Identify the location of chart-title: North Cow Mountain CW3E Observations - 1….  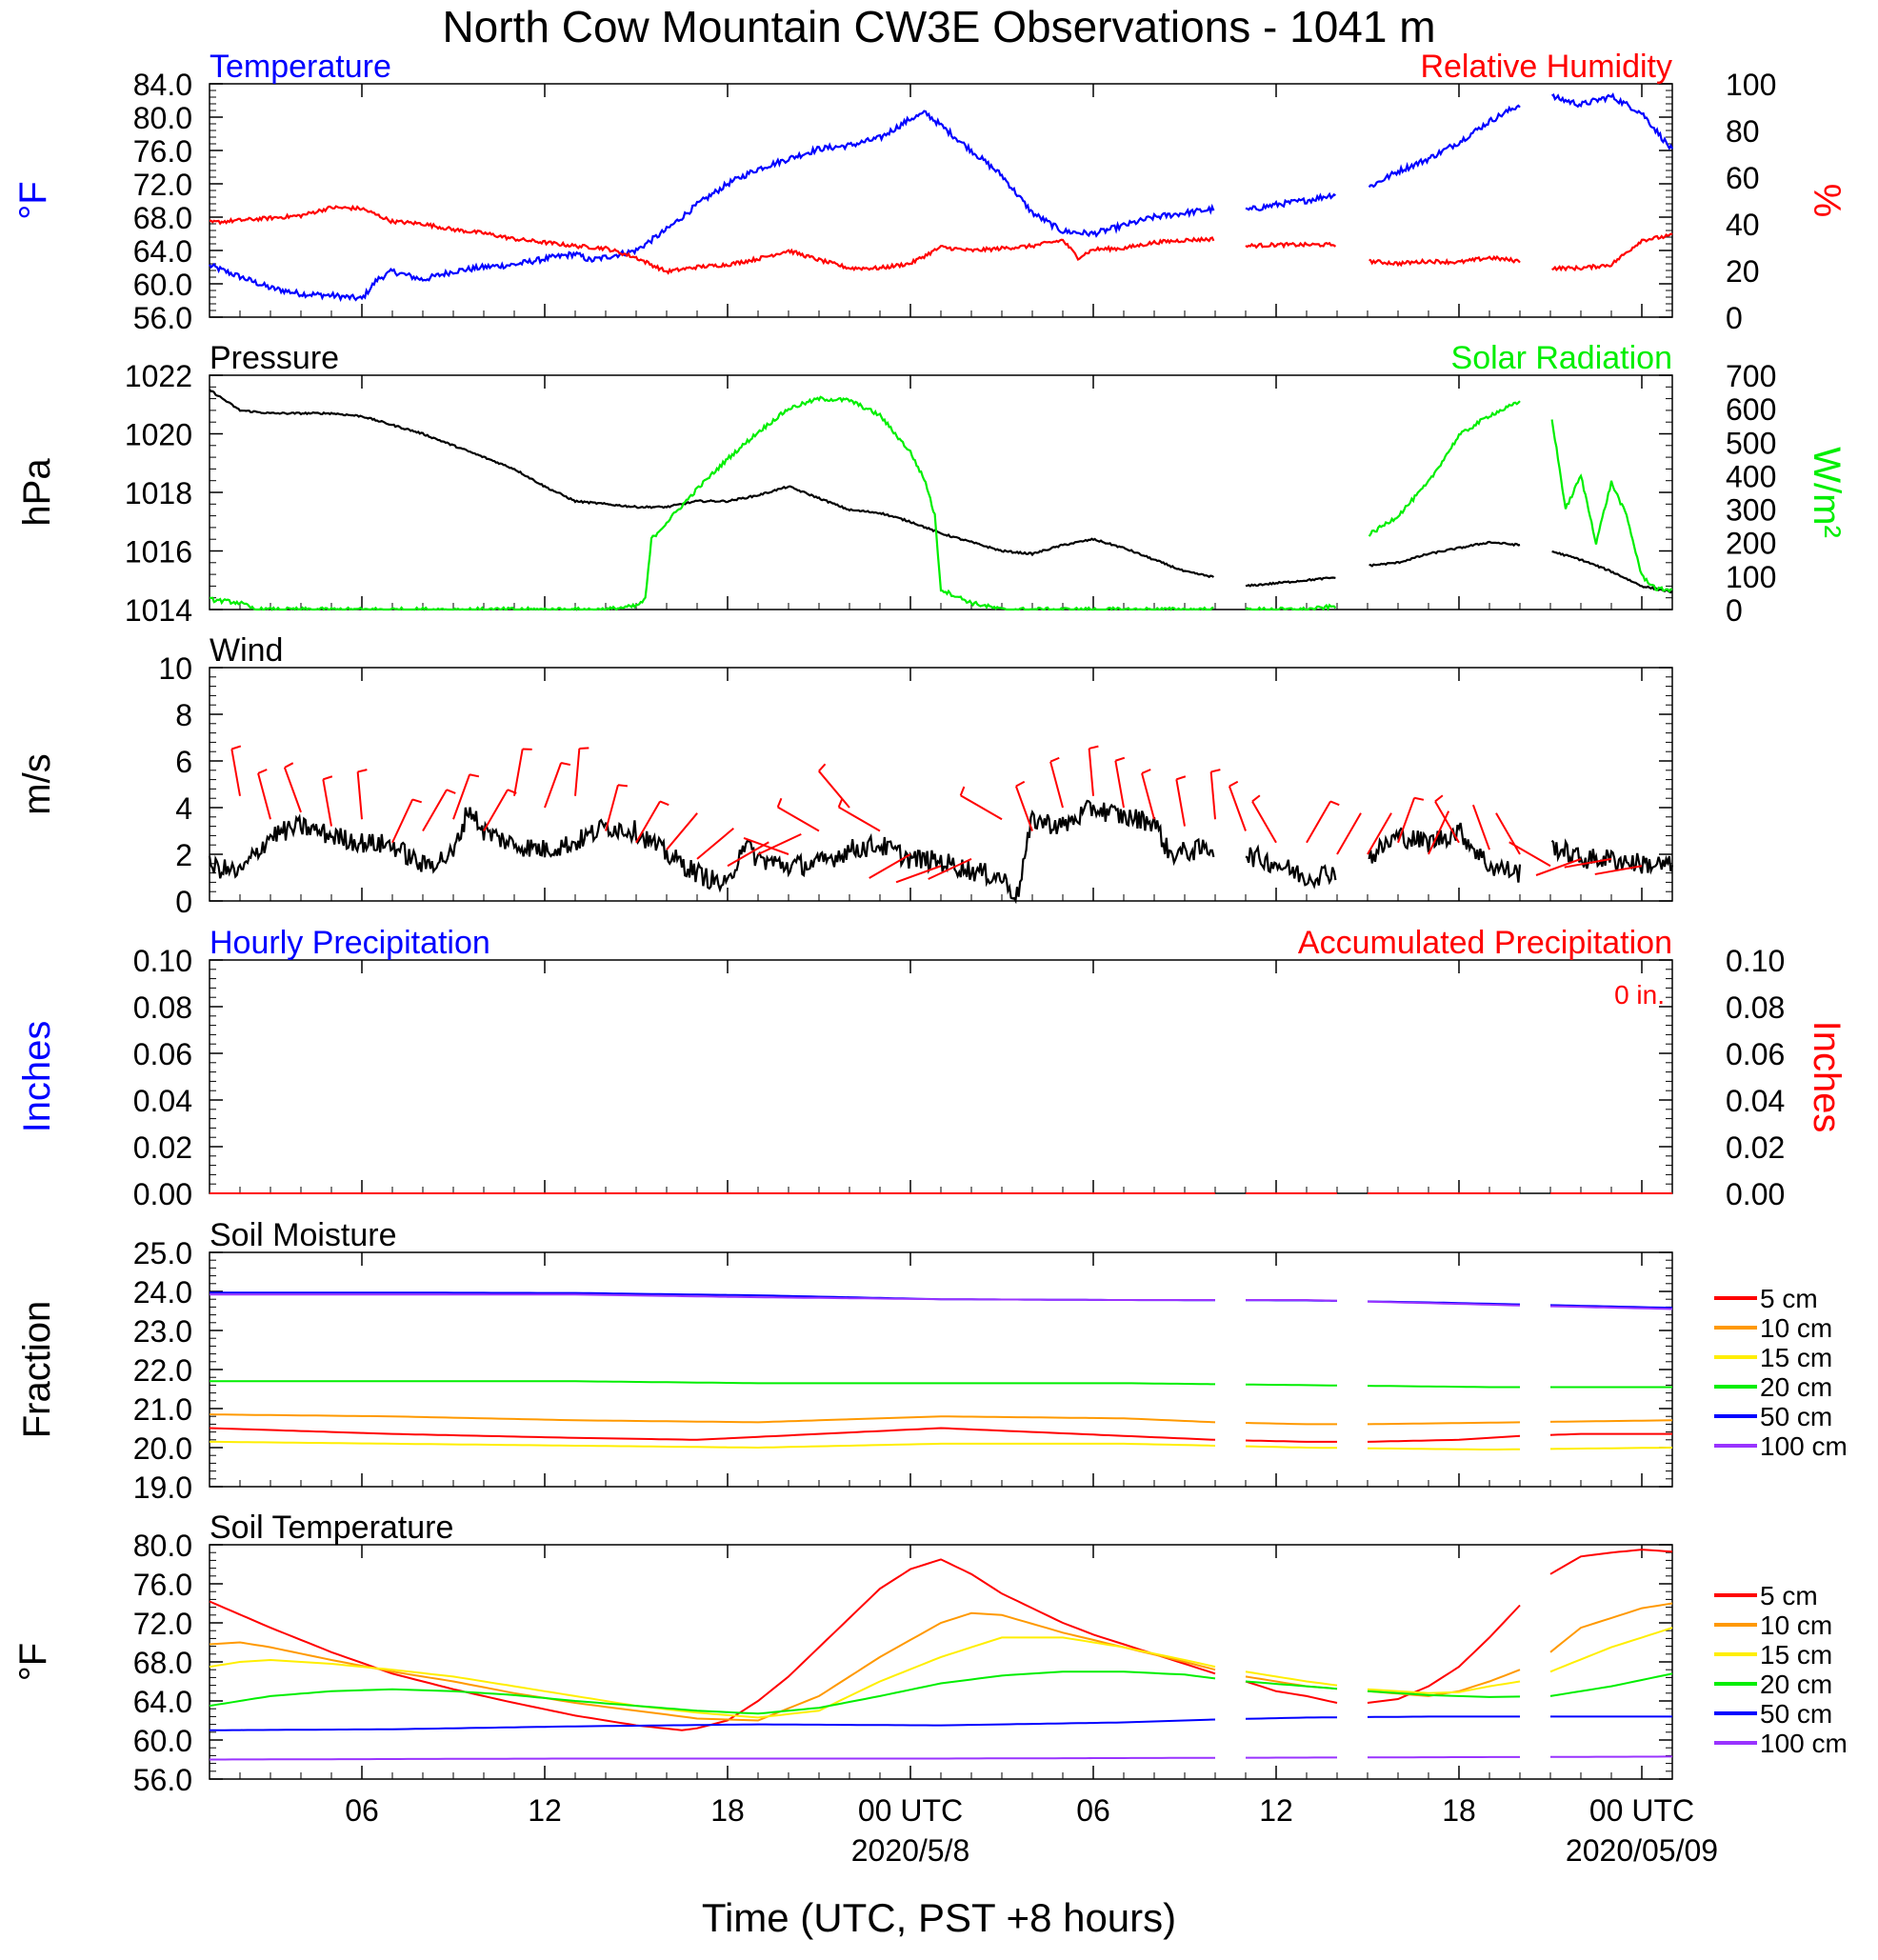
(938, 26).